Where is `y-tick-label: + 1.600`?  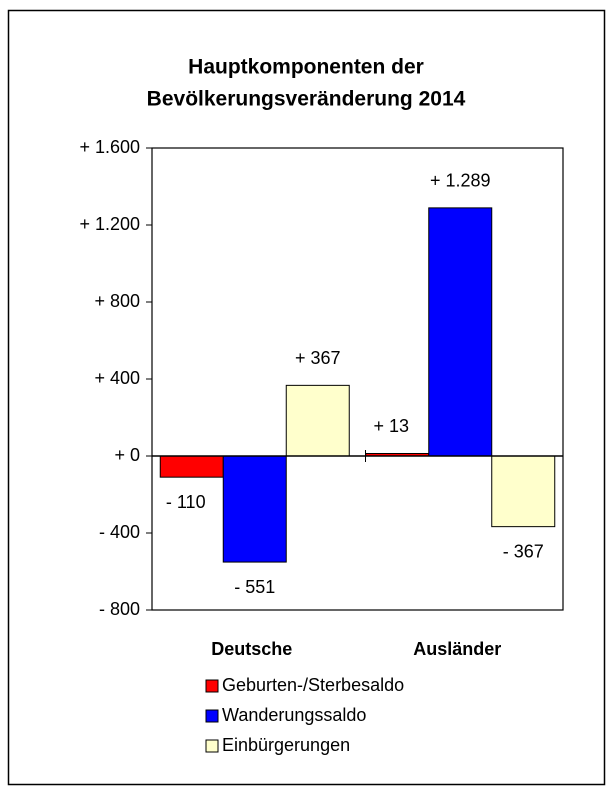
y-tick-label: + 1.600 is located at coordinates (109, 147).